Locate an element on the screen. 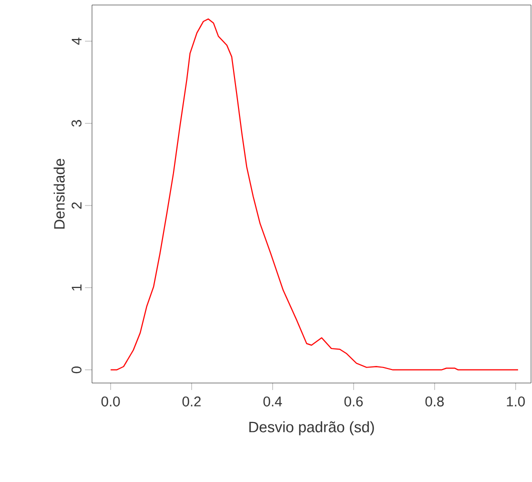 The width and height of the screenshot is (532, 482). x-tick-label: 0.6 is located at coordinates (353, 401).